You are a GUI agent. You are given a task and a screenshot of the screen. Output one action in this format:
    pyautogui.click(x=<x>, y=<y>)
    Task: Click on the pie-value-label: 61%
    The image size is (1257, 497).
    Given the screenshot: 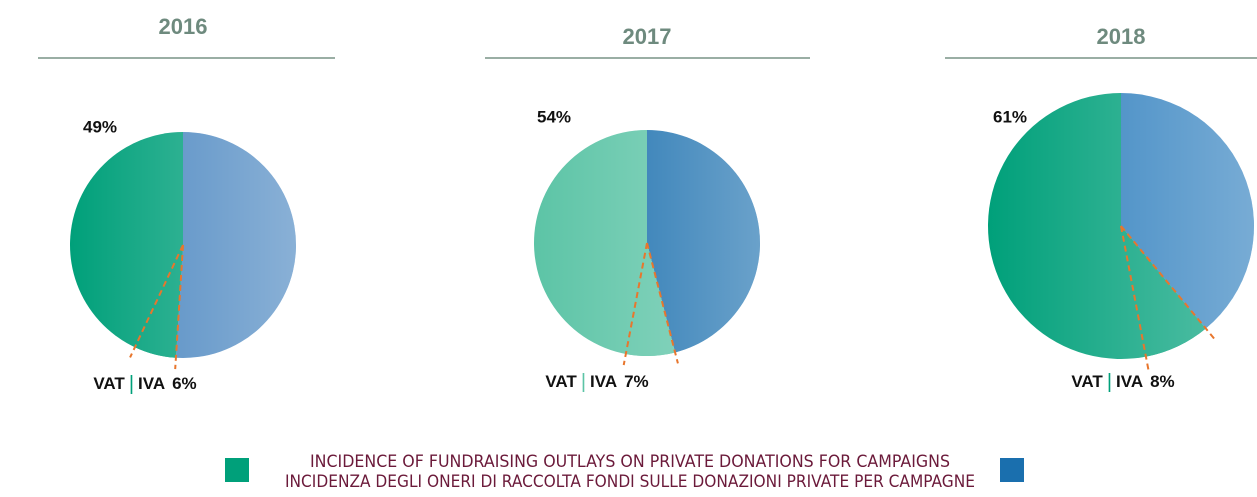 What is the action you would take?
    pyautogui.click(x=1010, y=116)
    